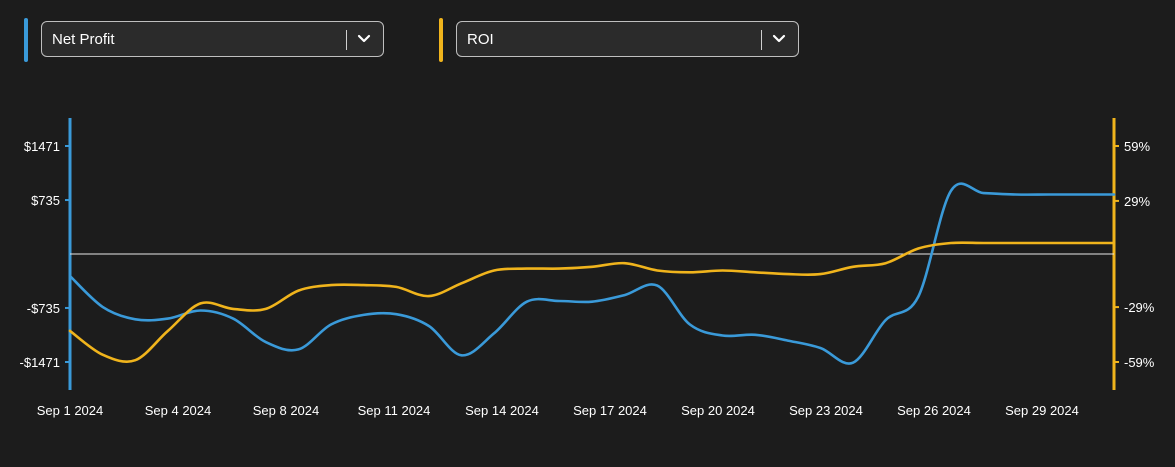 The width and height of the screenshot is (1175, 467). I want to click on x-axis-tick-label: Sep 14 2024, so click(502, 410).